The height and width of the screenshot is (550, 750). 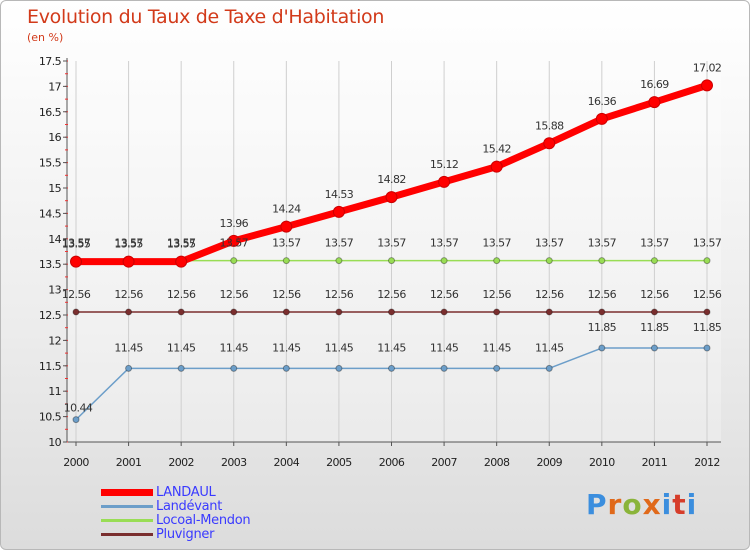 What do you see at coordinates (50, 417) in the screenshot?
I see `y-tick-label: 10.5` at bounding box center [50, 417].